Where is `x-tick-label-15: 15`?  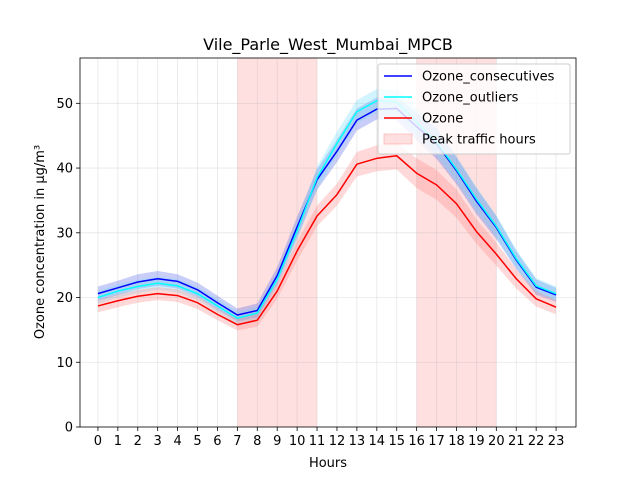 x-tick-label-15: 15 is located at coordinates (396, 441).